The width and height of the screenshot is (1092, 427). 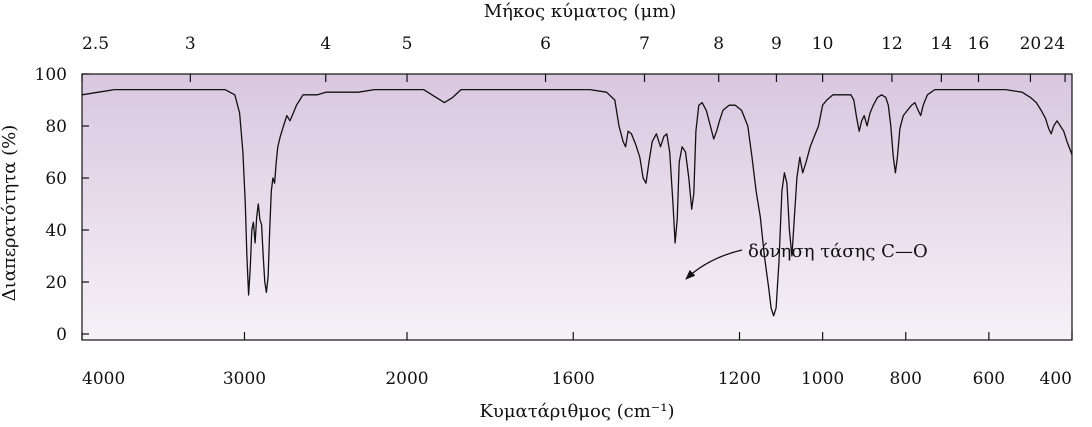 What do you see at coordinates (573, 58) in the screenshot?
I see `top-axis-ticks: 2.5 3 4 5 6 7 8 9 10 12 14 16 20 24` at bounding box center [573, 58].